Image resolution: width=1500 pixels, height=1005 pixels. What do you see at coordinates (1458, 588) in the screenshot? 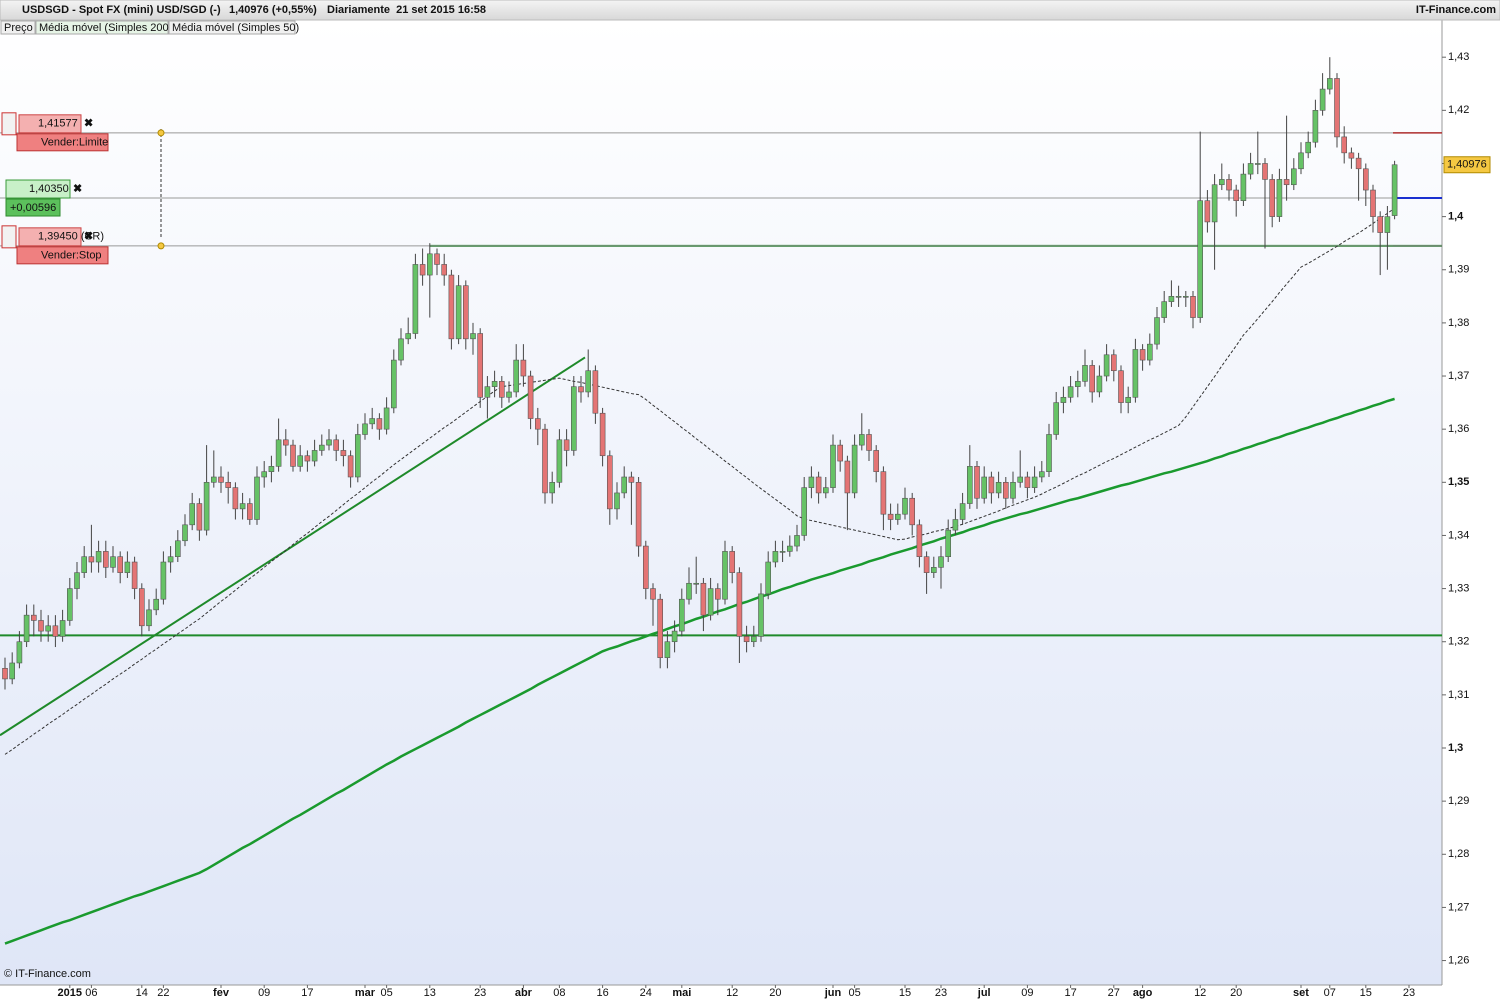
I see `y-tick-label: 1,33` at bounding box center [1458, 588].